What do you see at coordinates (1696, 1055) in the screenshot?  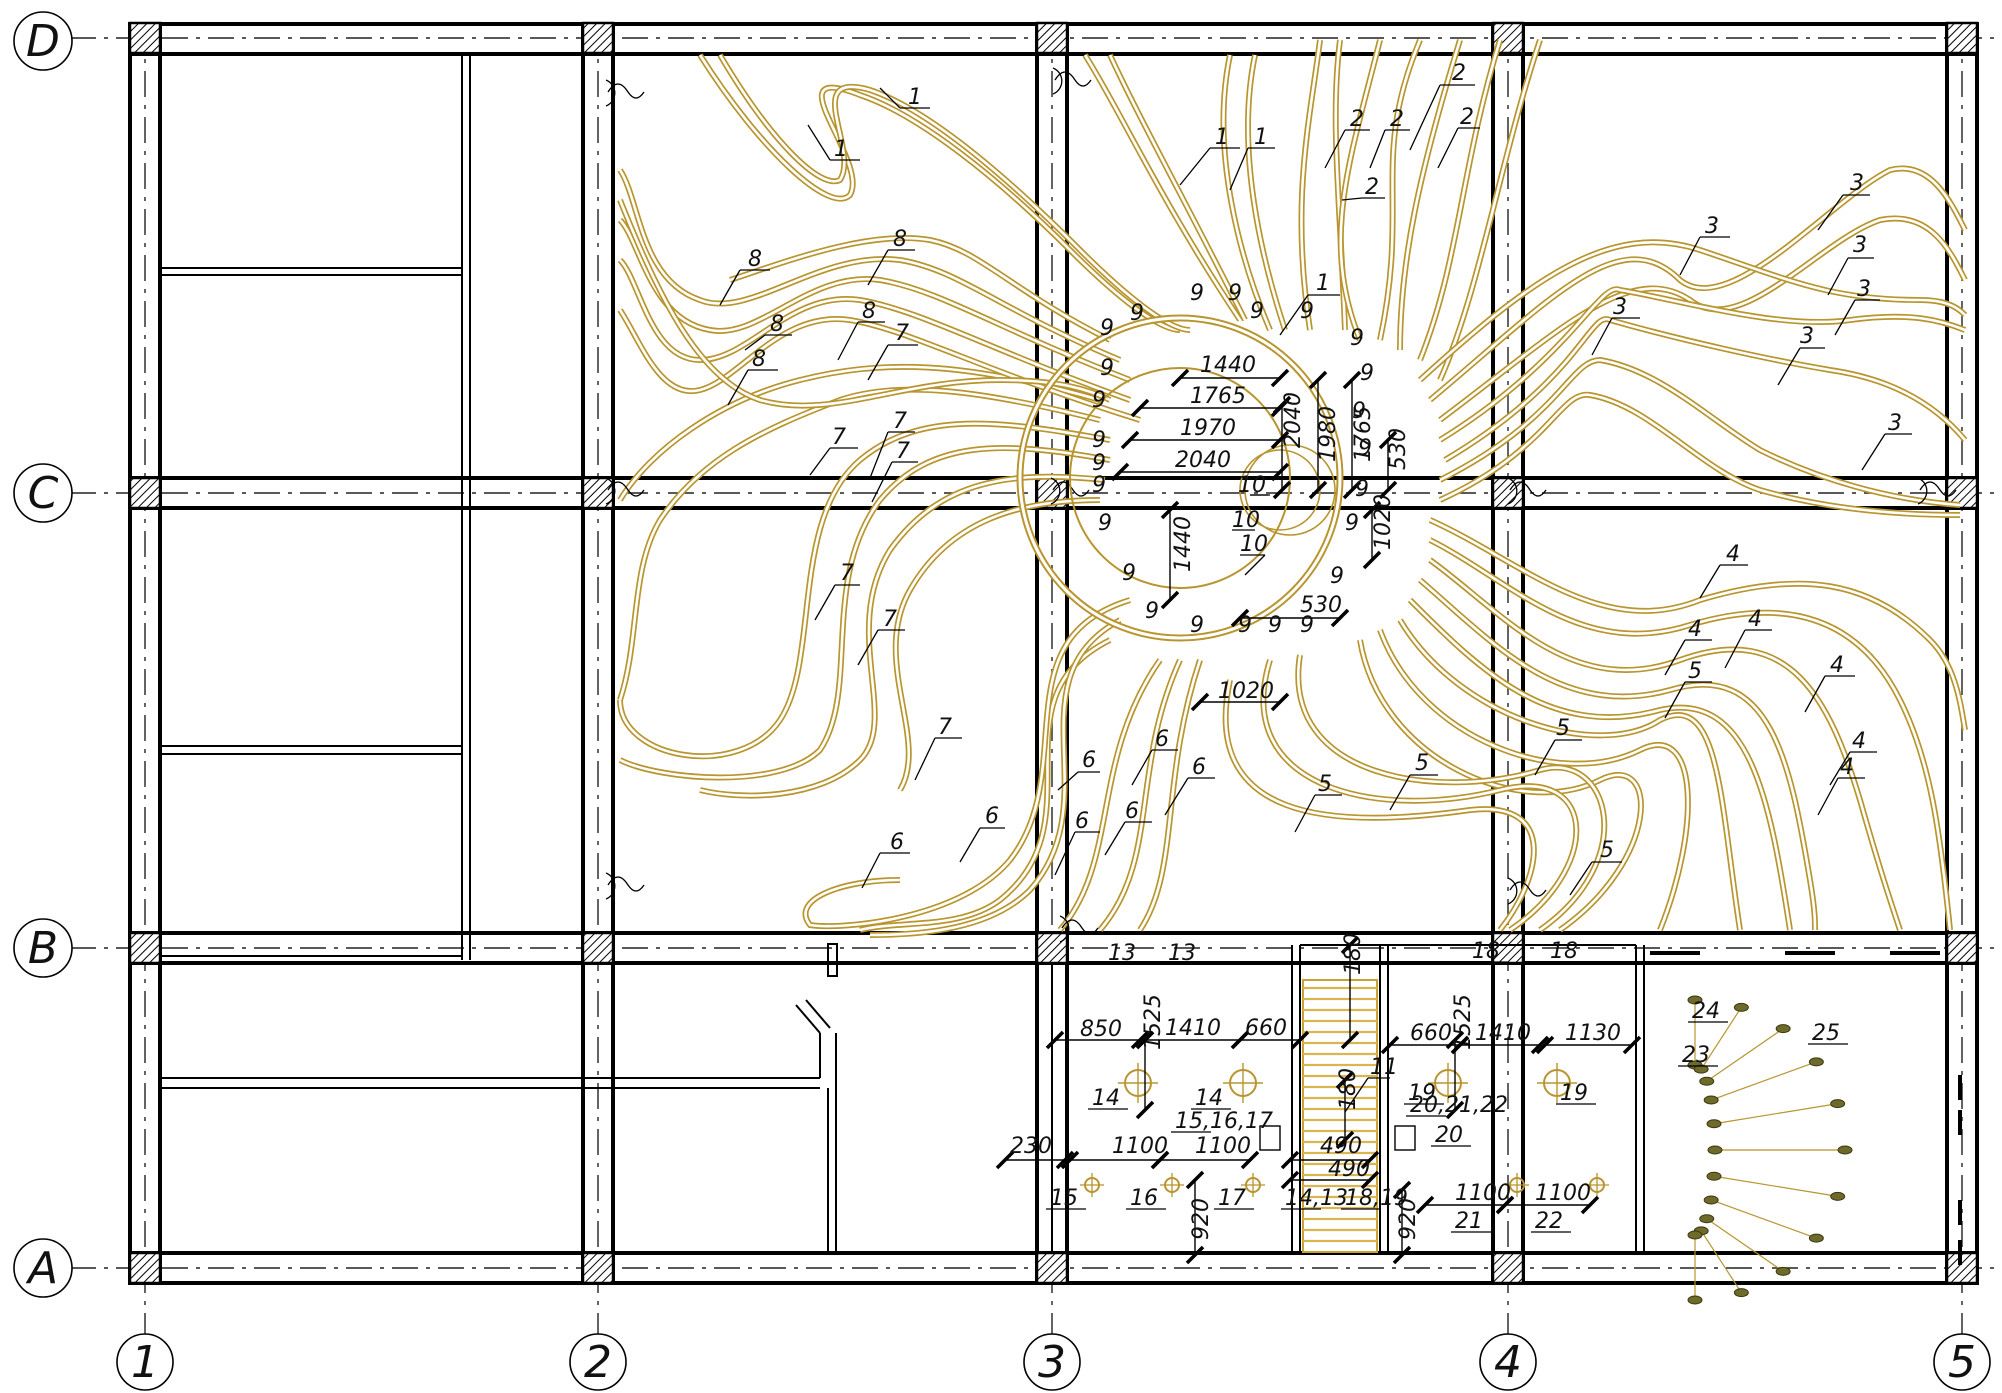 I see `fixture-label: 23` at bounding box center [1696, 1055].